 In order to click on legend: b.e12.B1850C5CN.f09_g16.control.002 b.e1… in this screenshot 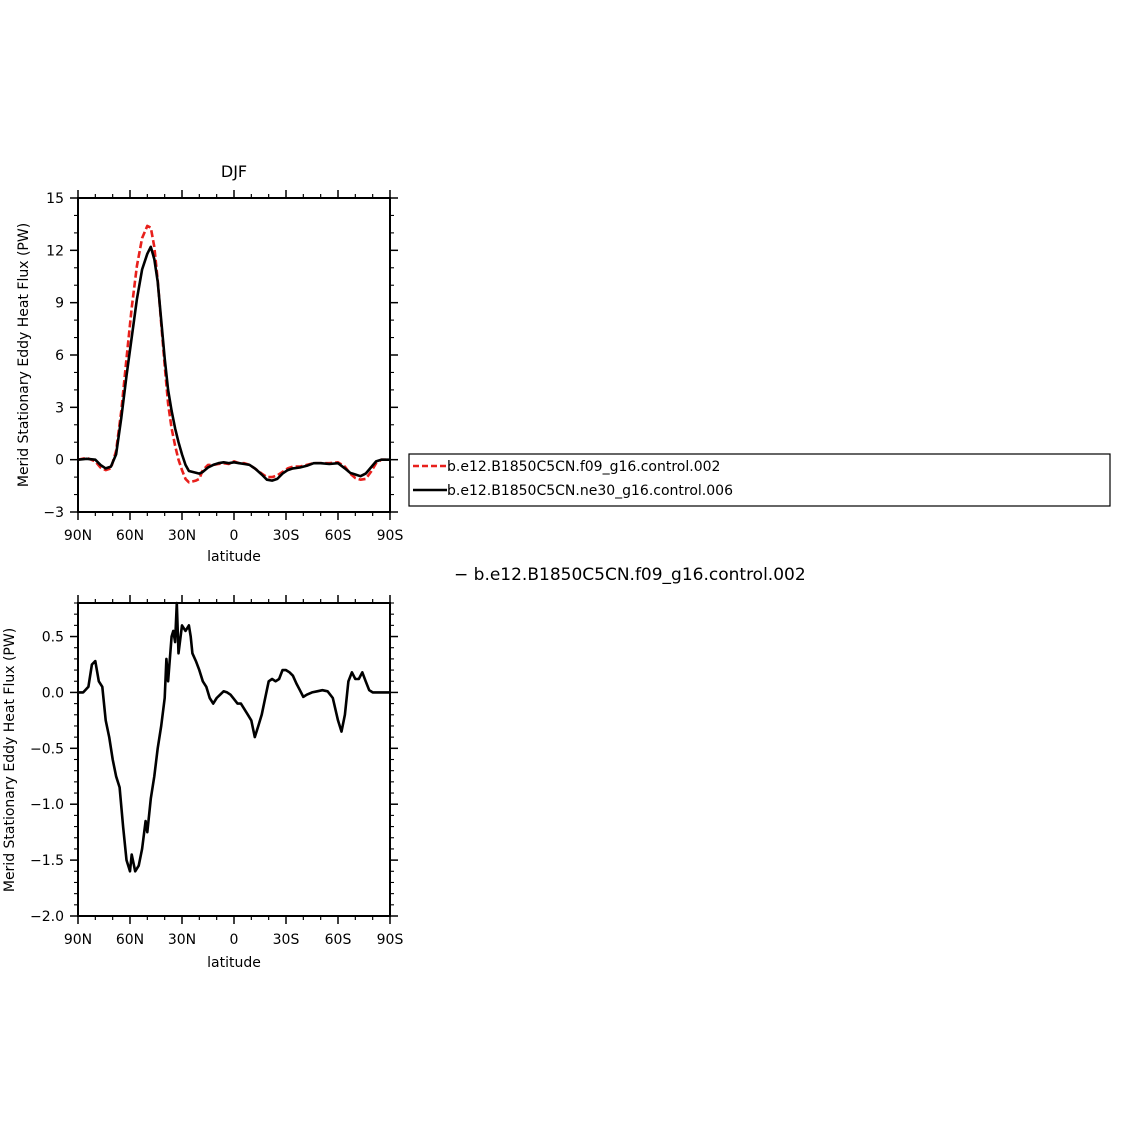, I will do `click(759, 480)`.